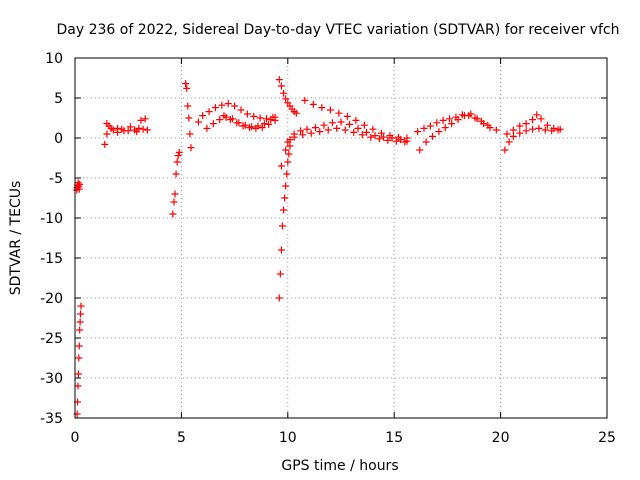  What do you see at coordinates (51, 259) in the screenshot?
I see `y-tick-label: -15` at bounding box center [51, 259].